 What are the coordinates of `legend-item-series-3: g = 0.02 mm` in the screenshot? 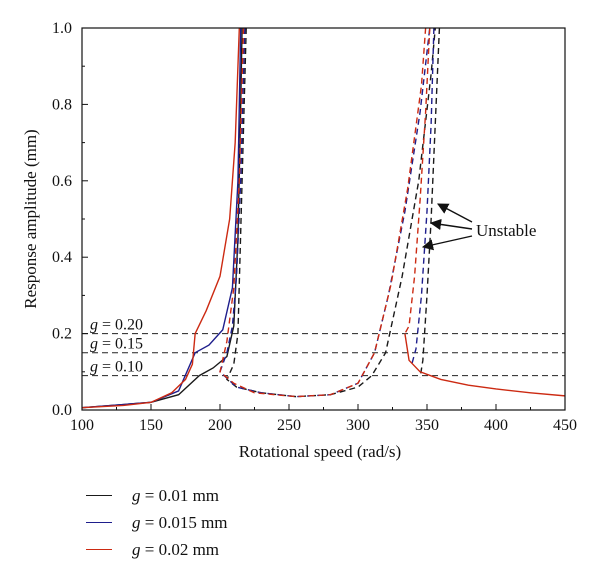 It's located at (157, 549).